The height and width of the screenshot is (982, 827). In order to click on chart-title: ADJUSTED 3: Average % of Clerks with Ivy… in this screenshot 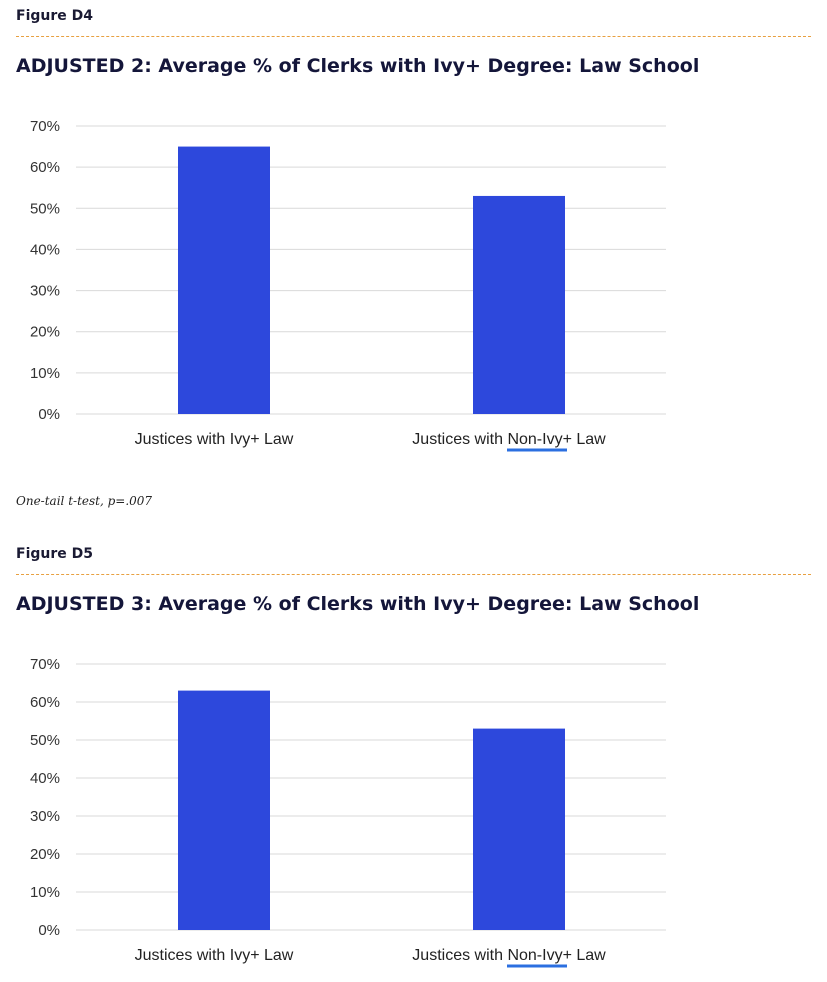, I will do `click(358, 604)`.